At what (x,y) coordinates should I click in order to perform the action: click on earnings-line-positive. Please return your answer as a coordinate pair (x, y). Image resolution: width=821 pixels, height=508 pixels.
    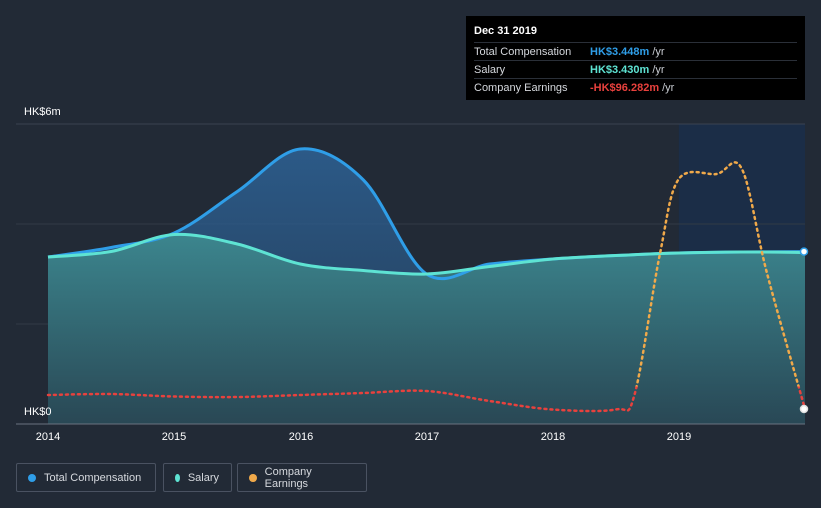
    Looking at the image, I should click on (717, 274).